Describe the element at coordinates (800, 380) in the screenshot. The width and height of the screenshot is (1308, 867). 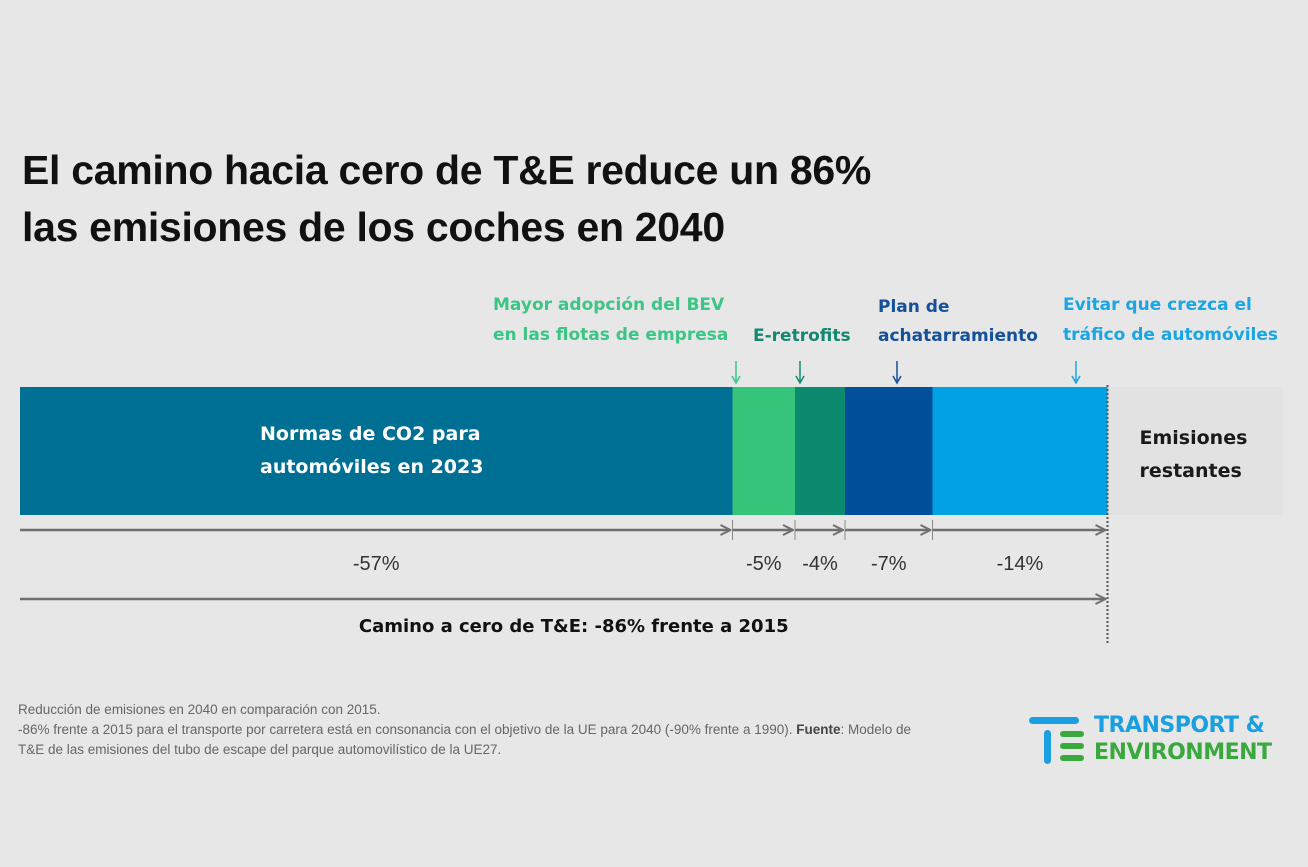
I see `pointer-arrowhead-retro` at that location.